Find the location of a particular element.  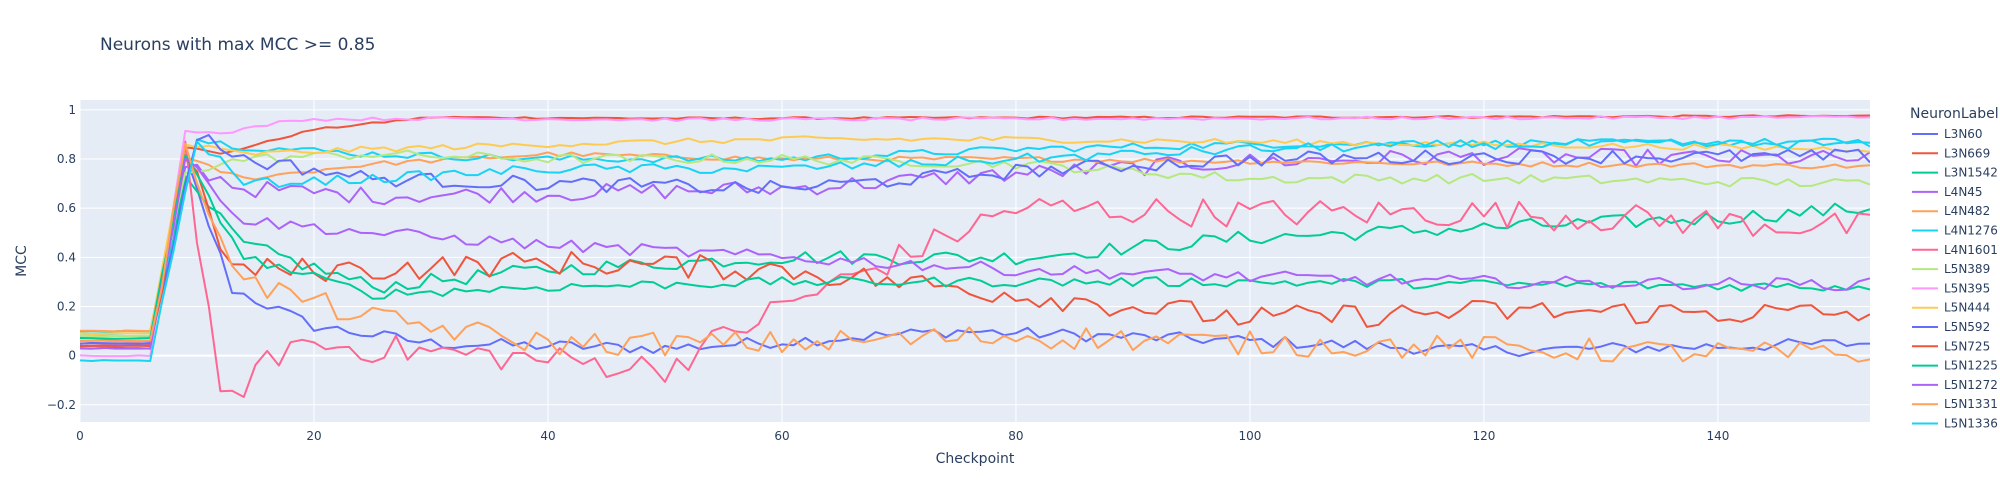

y-axis-ticks: −0.2 0 0.2 0.4 0.6 0.8 1 is located at coordinates (61, 257).